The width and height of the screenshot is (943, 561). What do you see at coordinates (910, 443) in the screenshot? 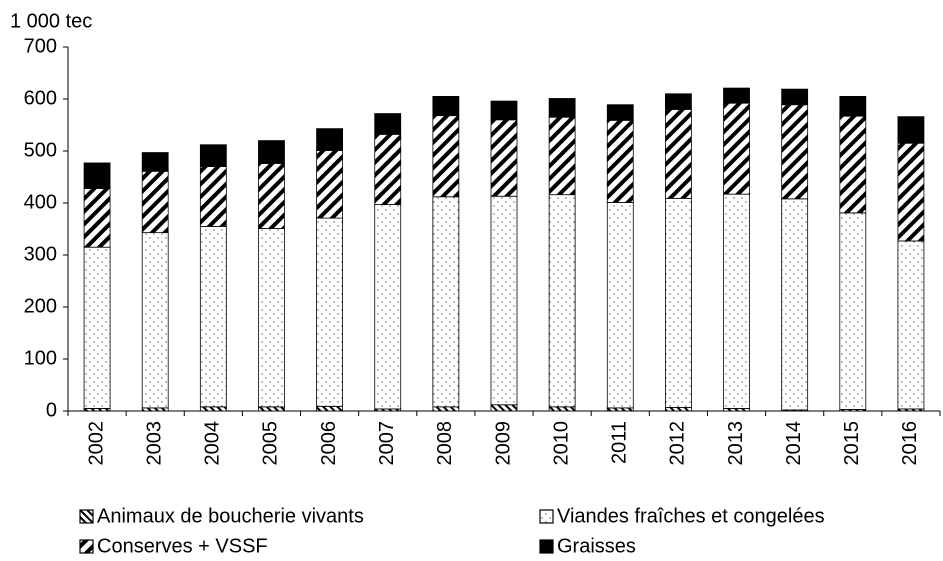
I see `x-tick-label: 2016` at bounding box center [910, 443].